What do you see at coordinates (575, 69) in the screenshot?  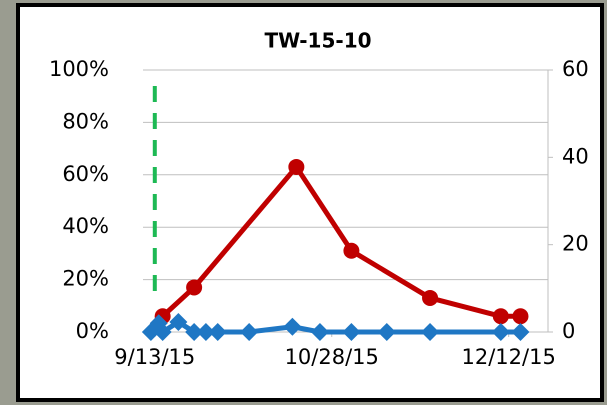 I see `y2-tick-label: 60` at bounding box center [575, 69].